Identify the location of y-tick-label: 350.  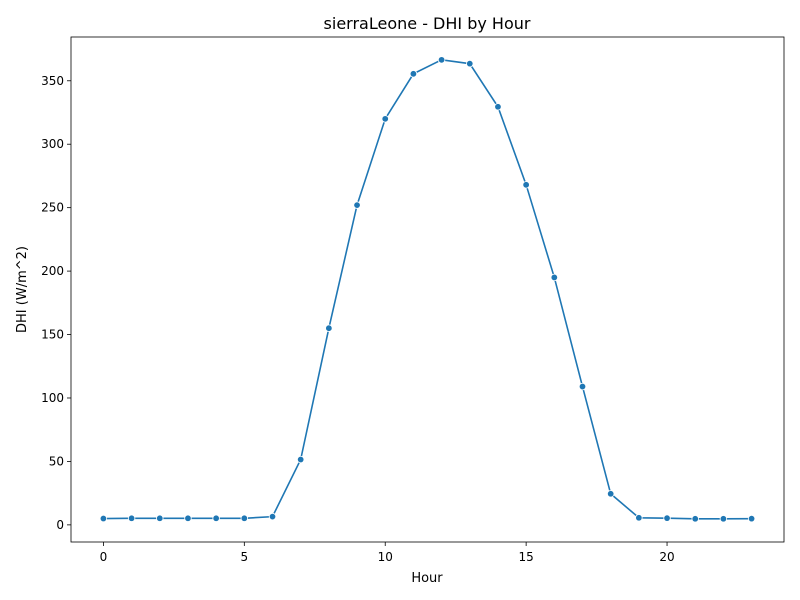
(52, 81).